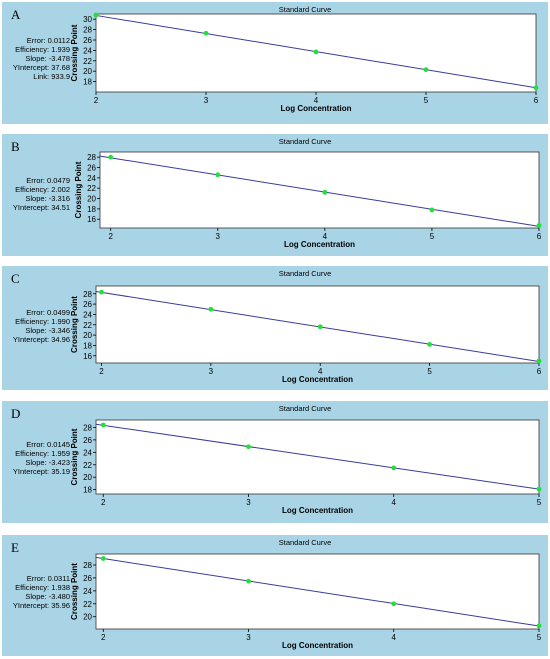  What do you see at coordinates (42, 189) in the screenshot?
I see `stat-row: Efficiency: 2.002` at bounding box center [42, 189].